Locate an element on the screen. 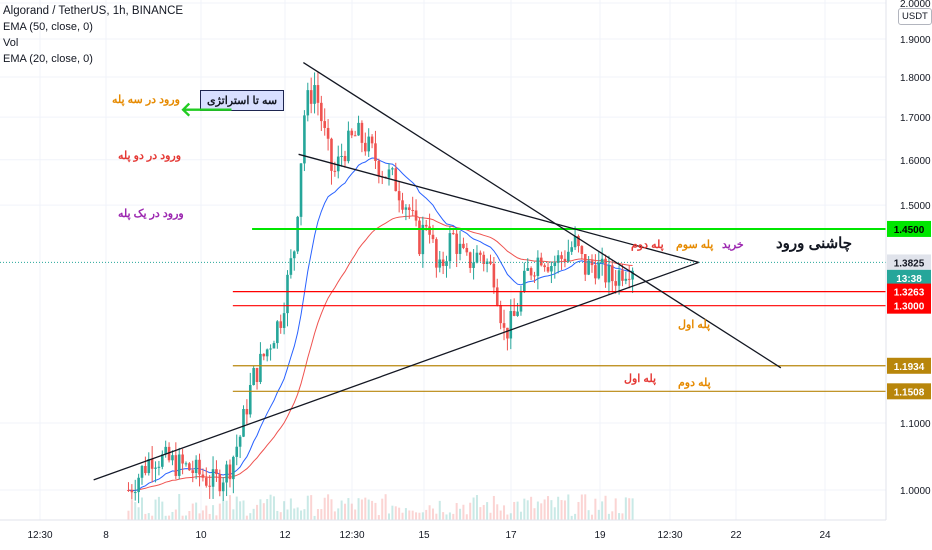  indicator-ema50: EMA (50, close, 0) is located at coordinates (48, 27).